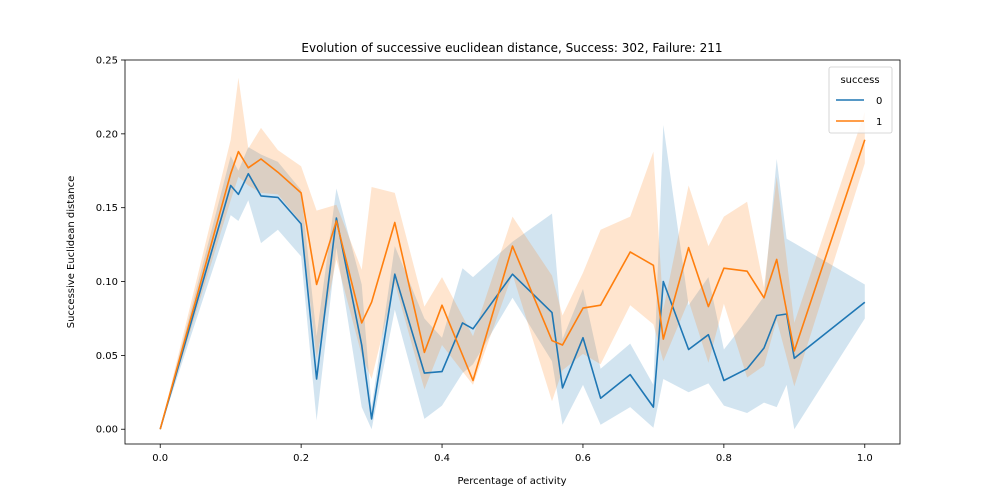 This screenshot has width=1000, height=500. What do you see at coordinates (442, 458) in the screenshot?
I see `x-tick-label: 0.4` at bounding box center [442, 458].